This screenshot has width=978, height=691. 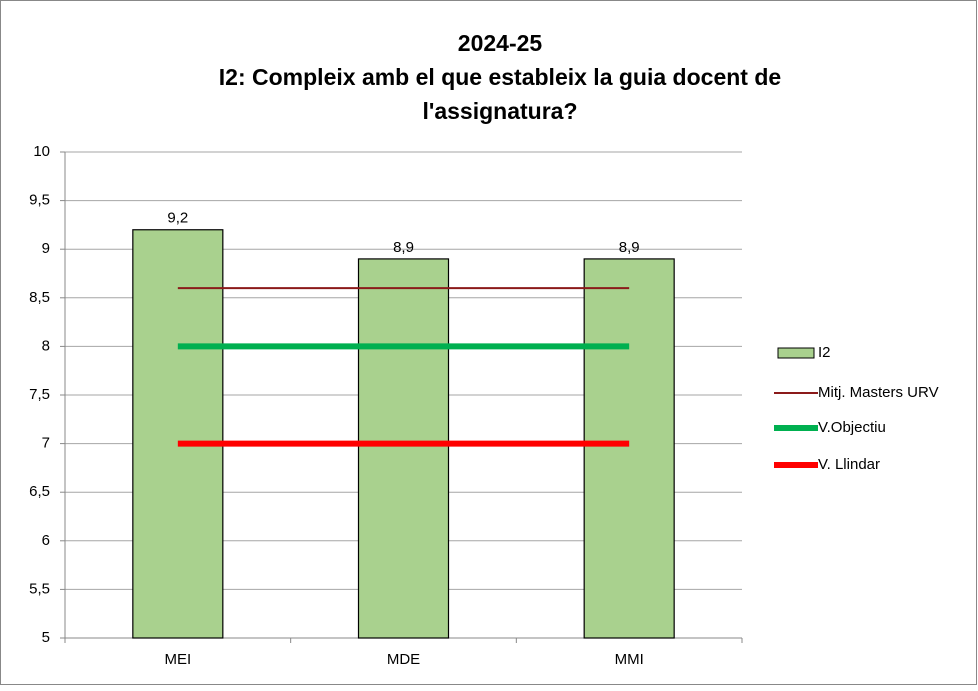 What do you see at coordinates (46, 540) in the screenshot?
I see `y-tick-label: 6` at bounding box center [46, 540].